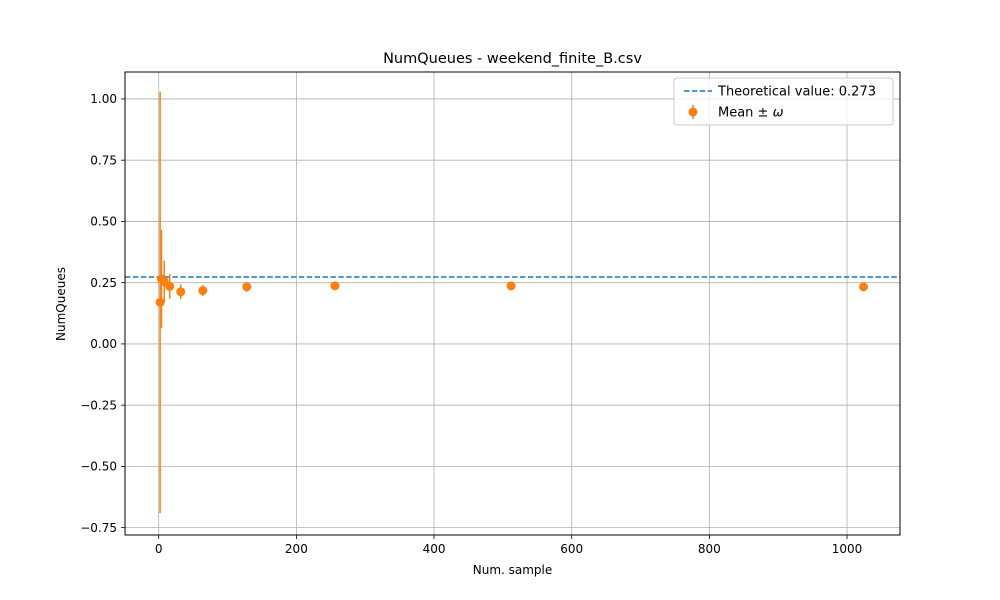 The image size is (1000, 600). Describe the element at coordinates (103, 222) in the screenshot. I see `y-tick-label: 0.50` at that location.